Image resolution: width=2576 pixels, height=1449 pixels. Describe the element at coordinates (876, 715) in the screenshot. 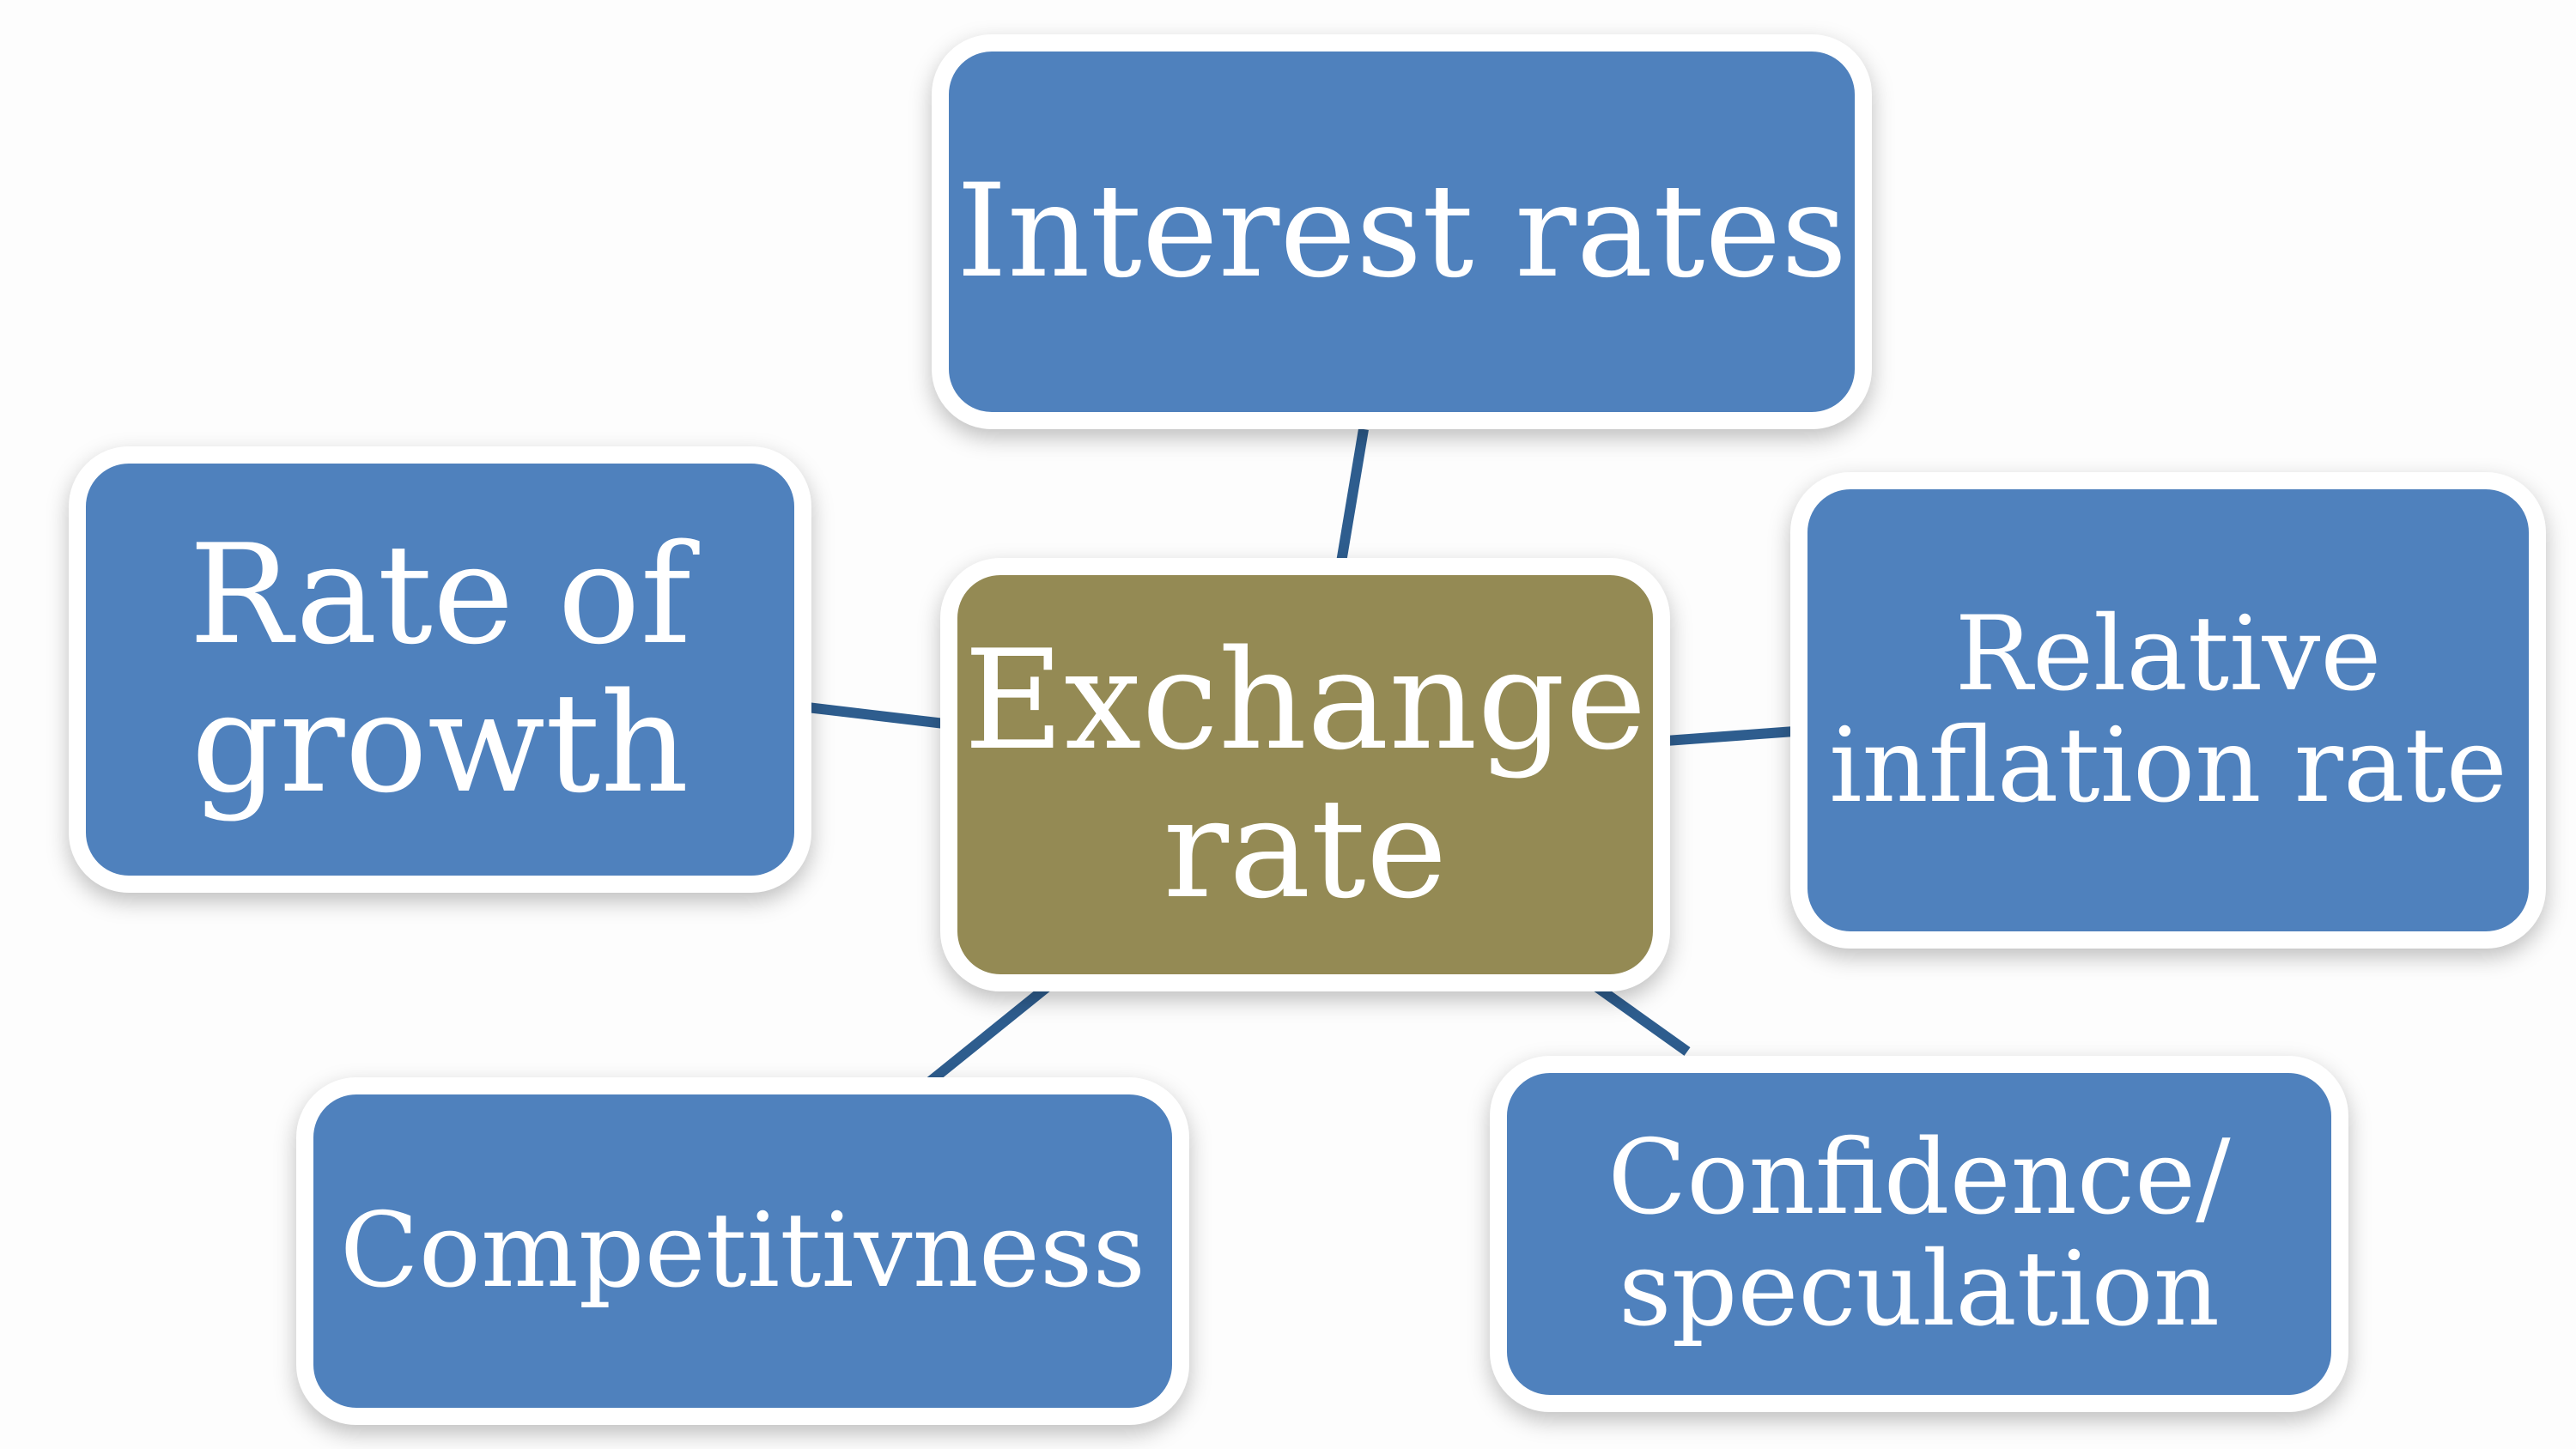

I see `connector-growth` at that location.